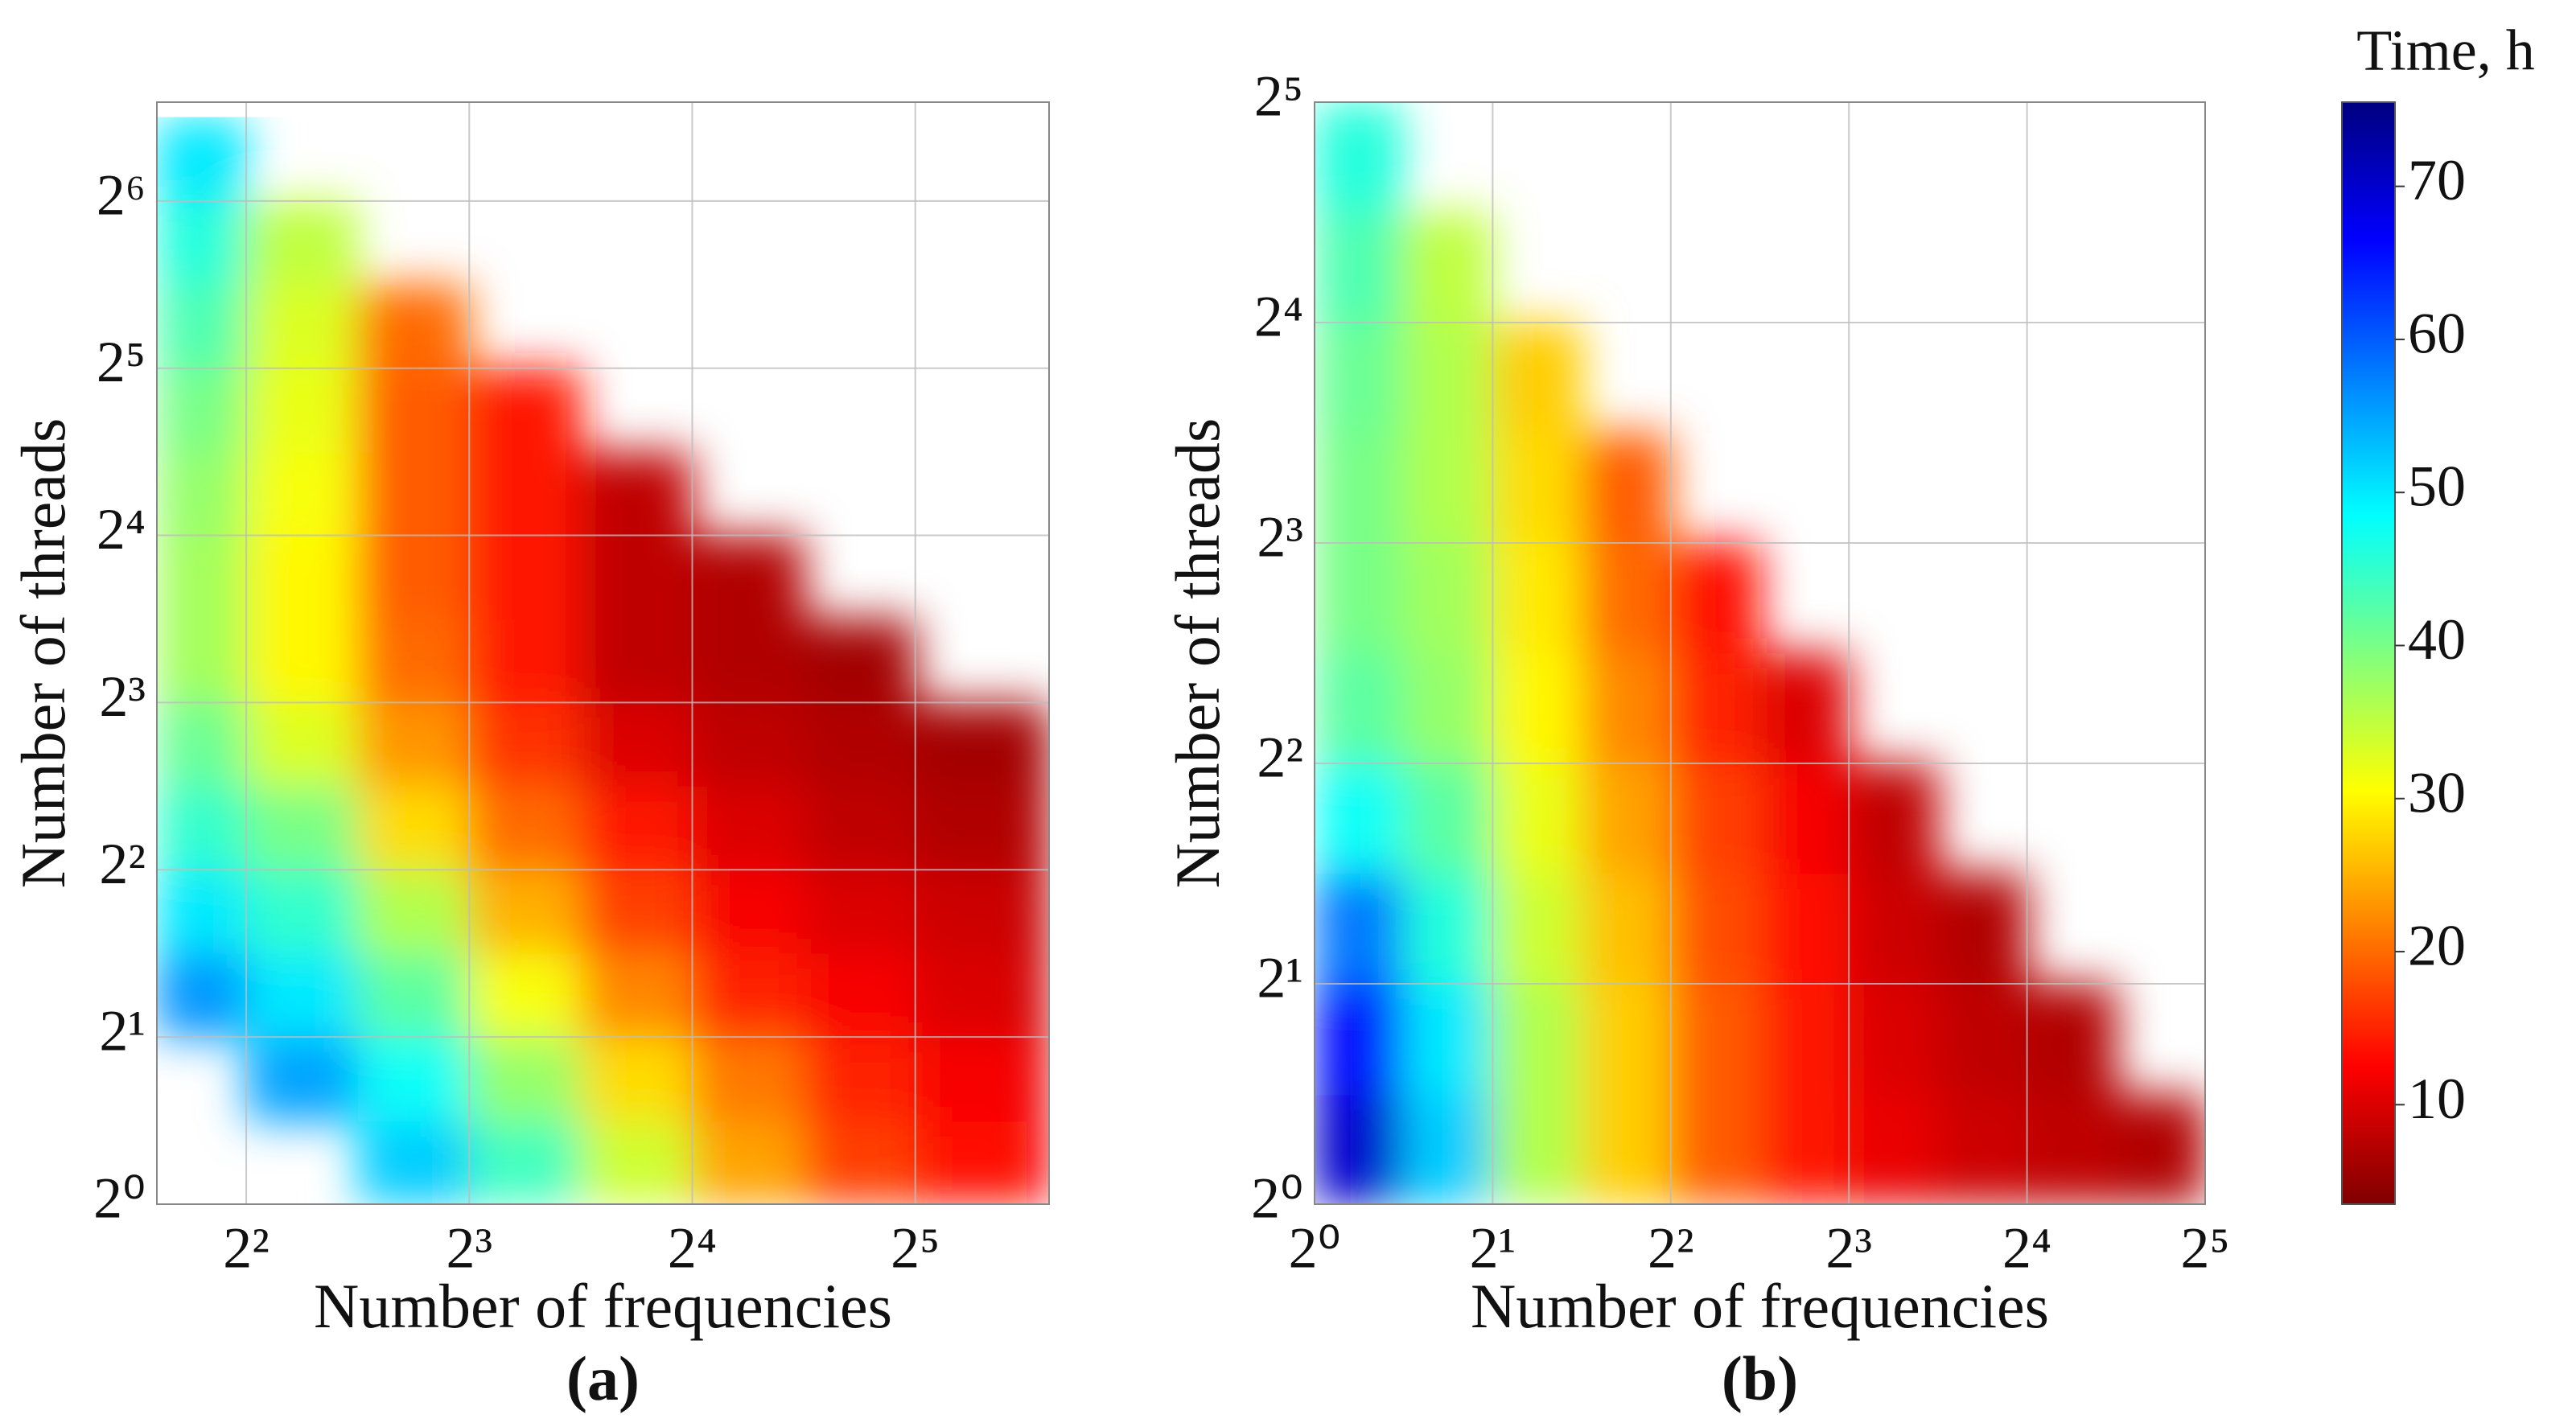 This screenshot has height=1427, width=2576. What do you see at coordinates (2437, 486) in the screenshot?
I see `colorbar-tick-label: 50` at bounding box center [2437, 486].